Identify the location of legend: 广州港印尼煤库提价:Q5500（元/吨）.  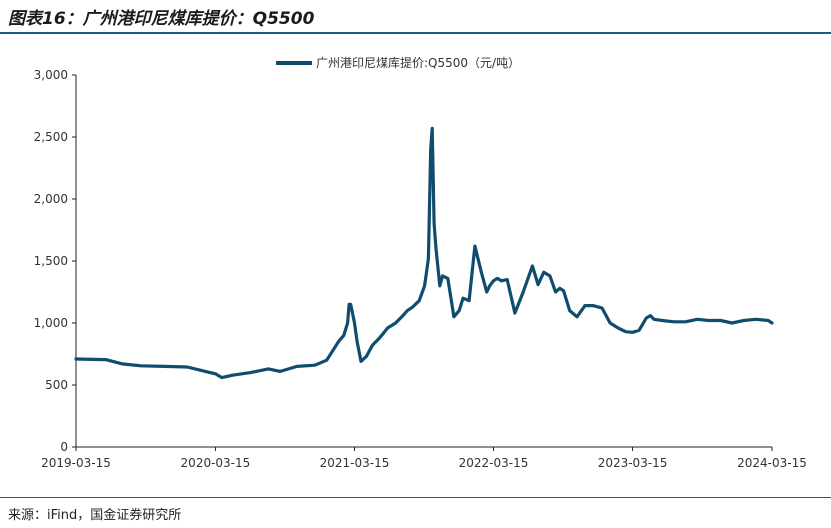
(398, 62).